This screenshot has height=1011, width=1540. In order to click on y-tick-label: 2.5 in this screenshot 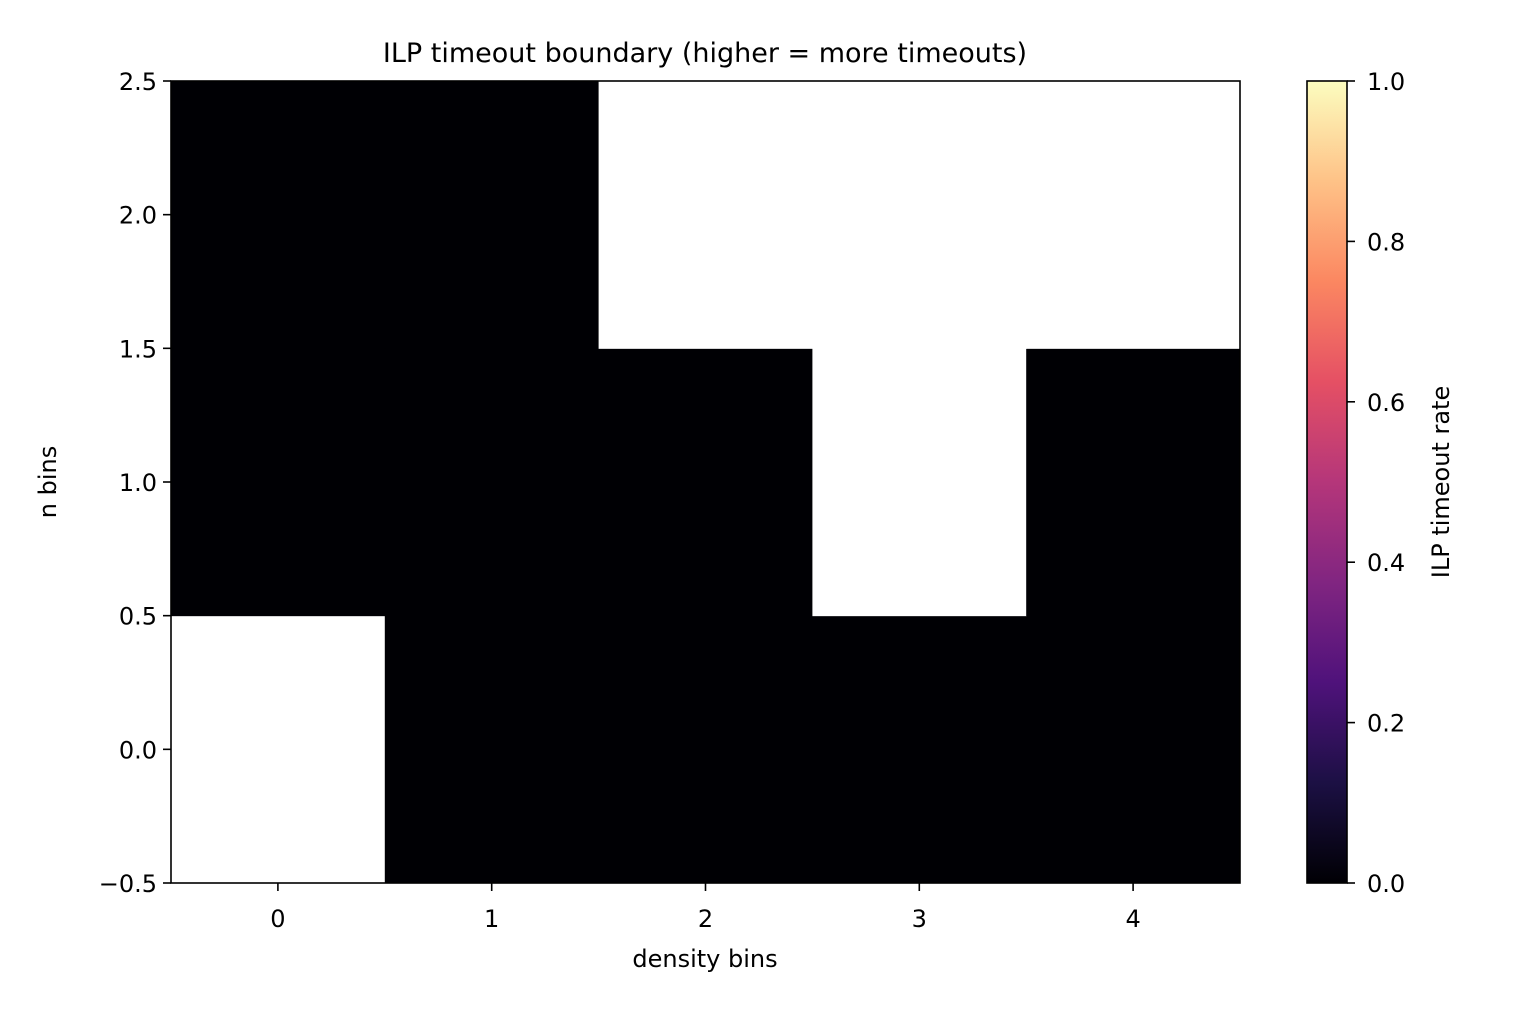, I will do `click(138, 82)`.